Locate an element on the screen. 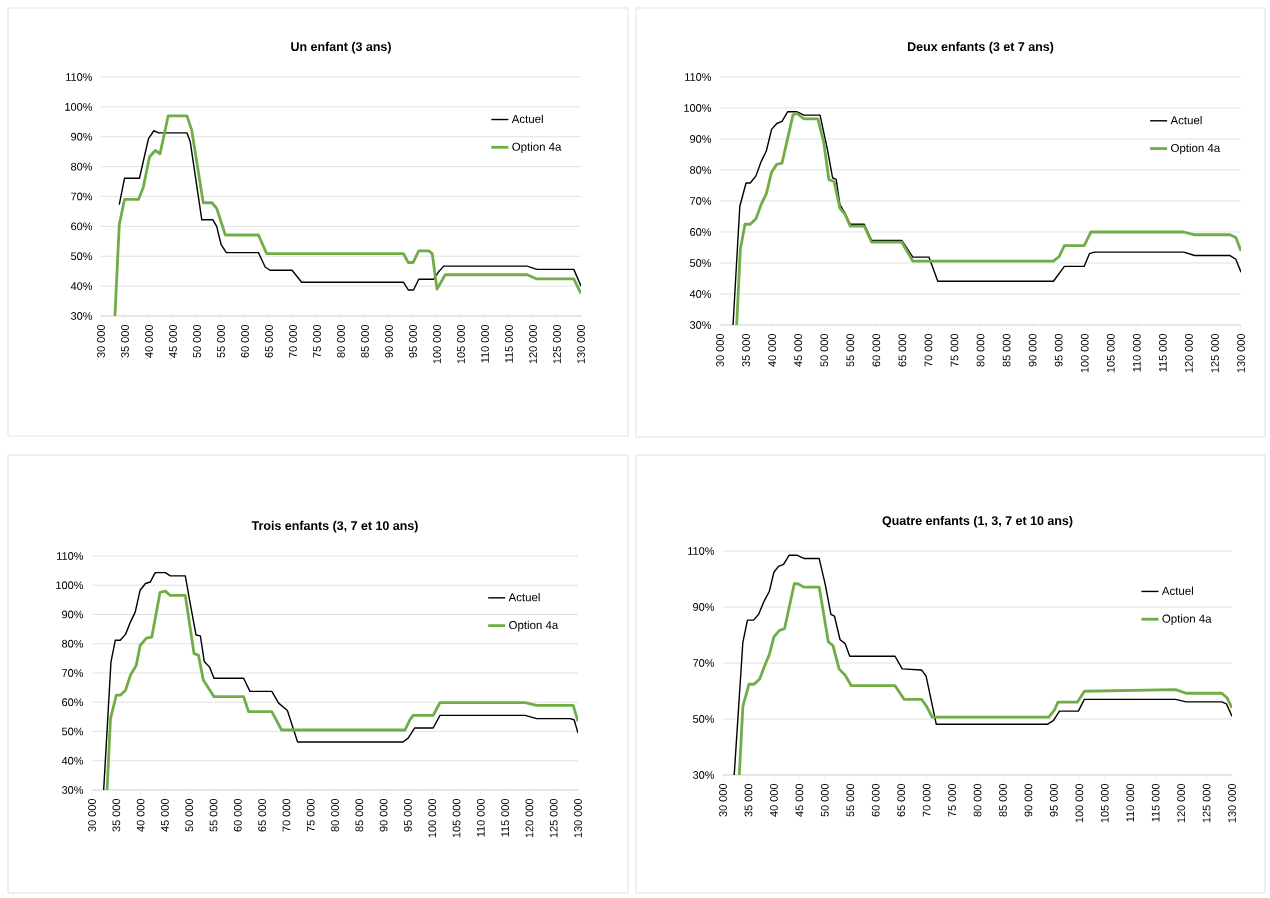 The height and width of the screenshot is (898, 1270). legend-label: Actuel is located at coordinates (1177, 590).